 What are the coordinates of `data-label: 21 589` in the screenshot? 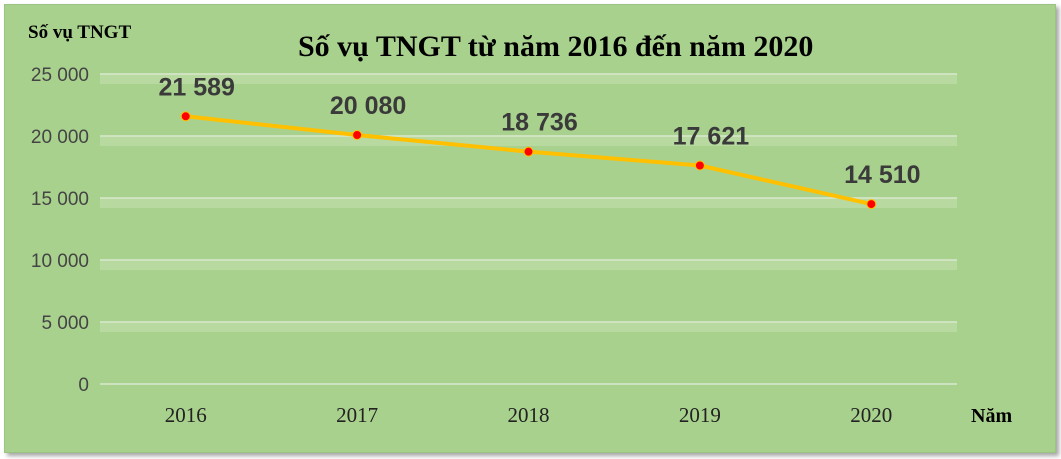 It's located at (196, 87).